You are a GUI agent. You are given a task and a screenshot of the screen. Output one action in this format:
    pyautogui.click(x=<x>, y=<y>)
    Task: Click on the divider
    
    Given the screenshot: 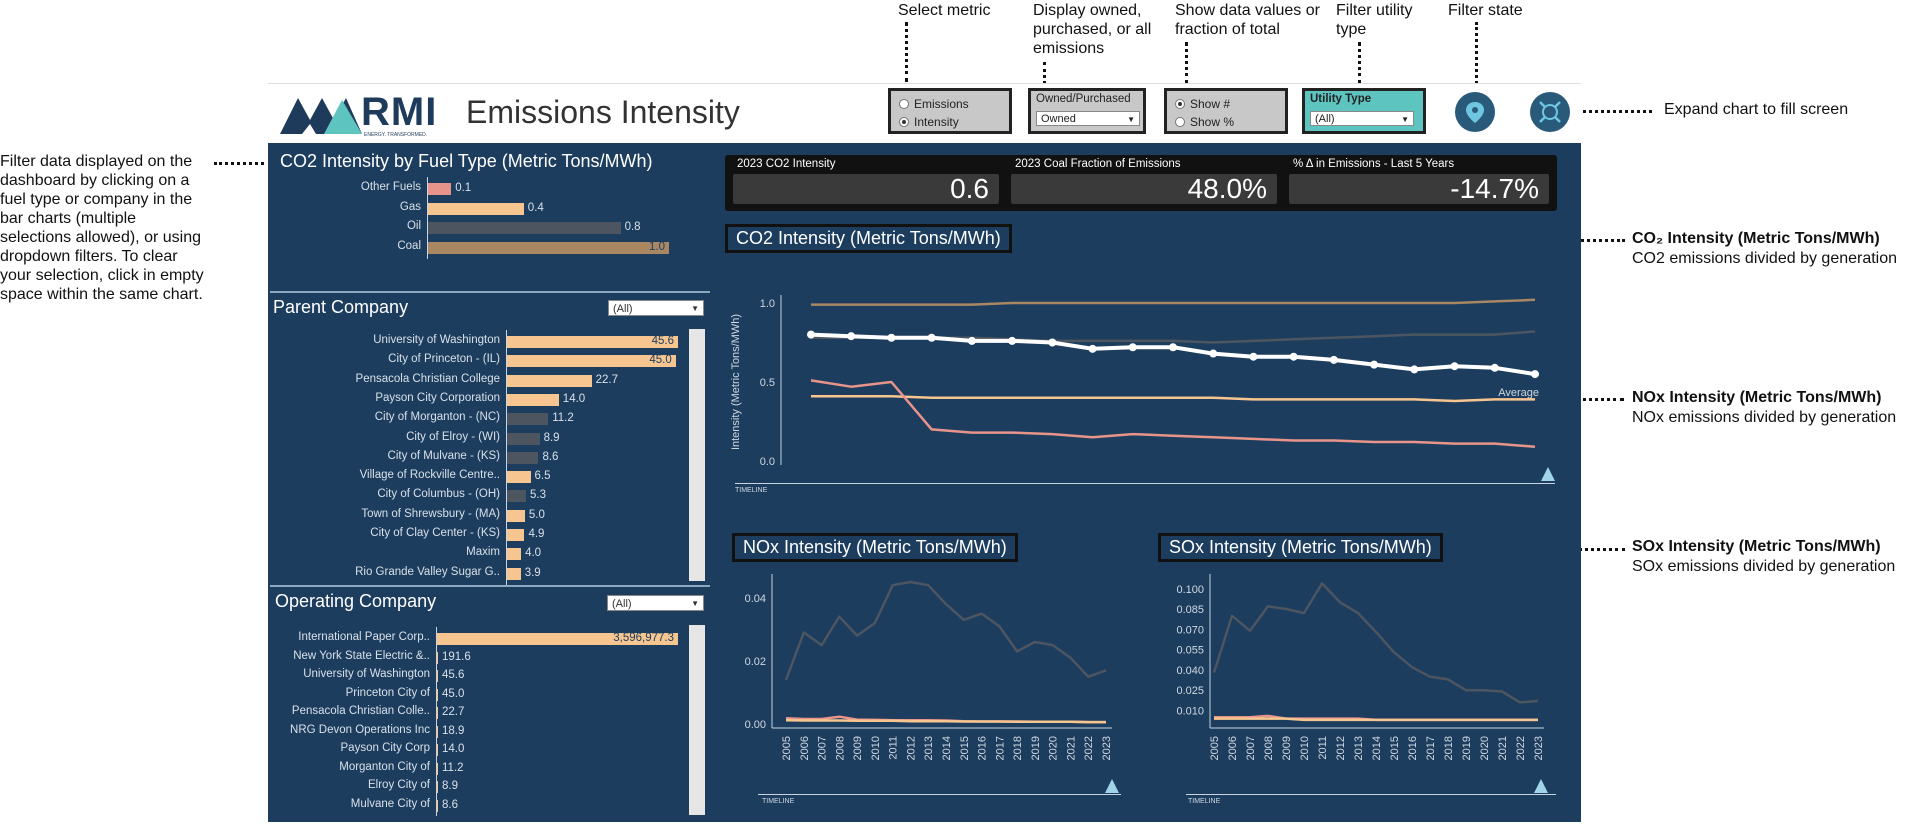 What is the action you would take?
    pyautogui.click(x=490, y=586)
    